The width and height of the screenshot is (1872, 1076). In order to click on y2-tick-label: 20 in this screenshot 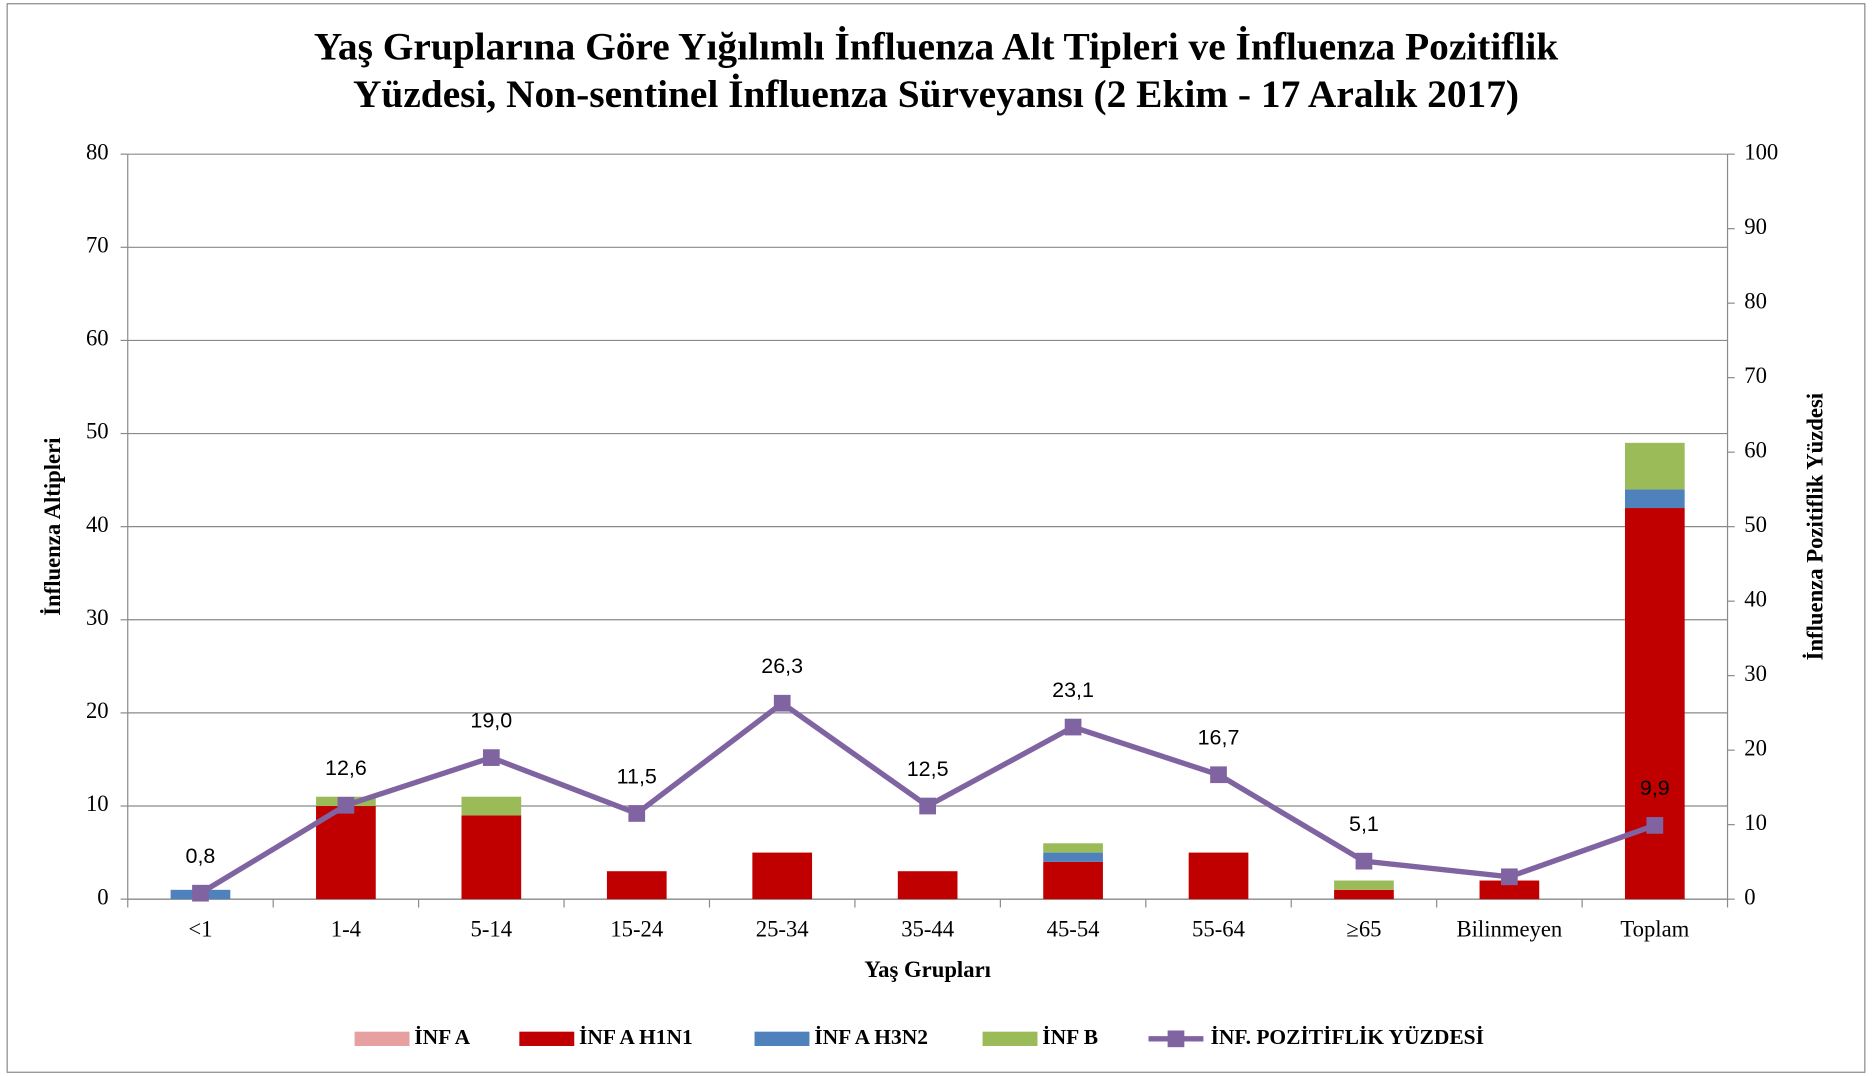, I will do `click(1755, 747)`.